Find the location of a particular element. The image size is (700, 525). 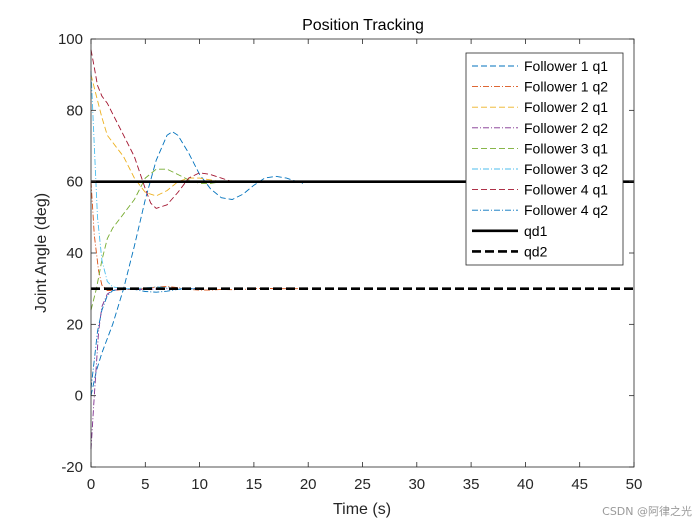

legend-label: qd2 is located at coordinates (536, 251).